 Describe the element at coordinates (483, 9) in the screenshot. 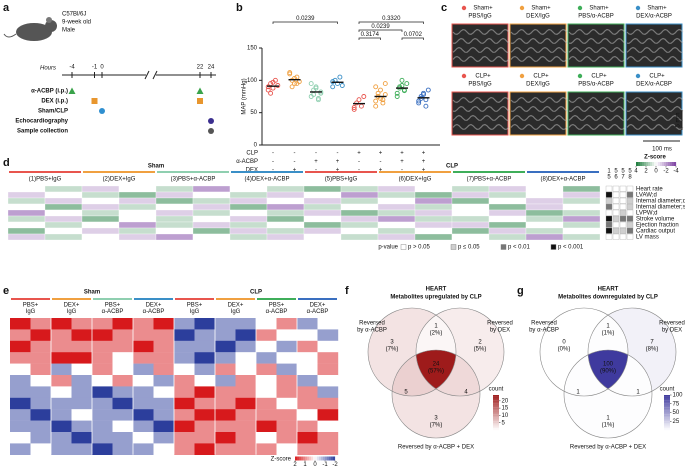

I see `image-title: Sham+` at that location.